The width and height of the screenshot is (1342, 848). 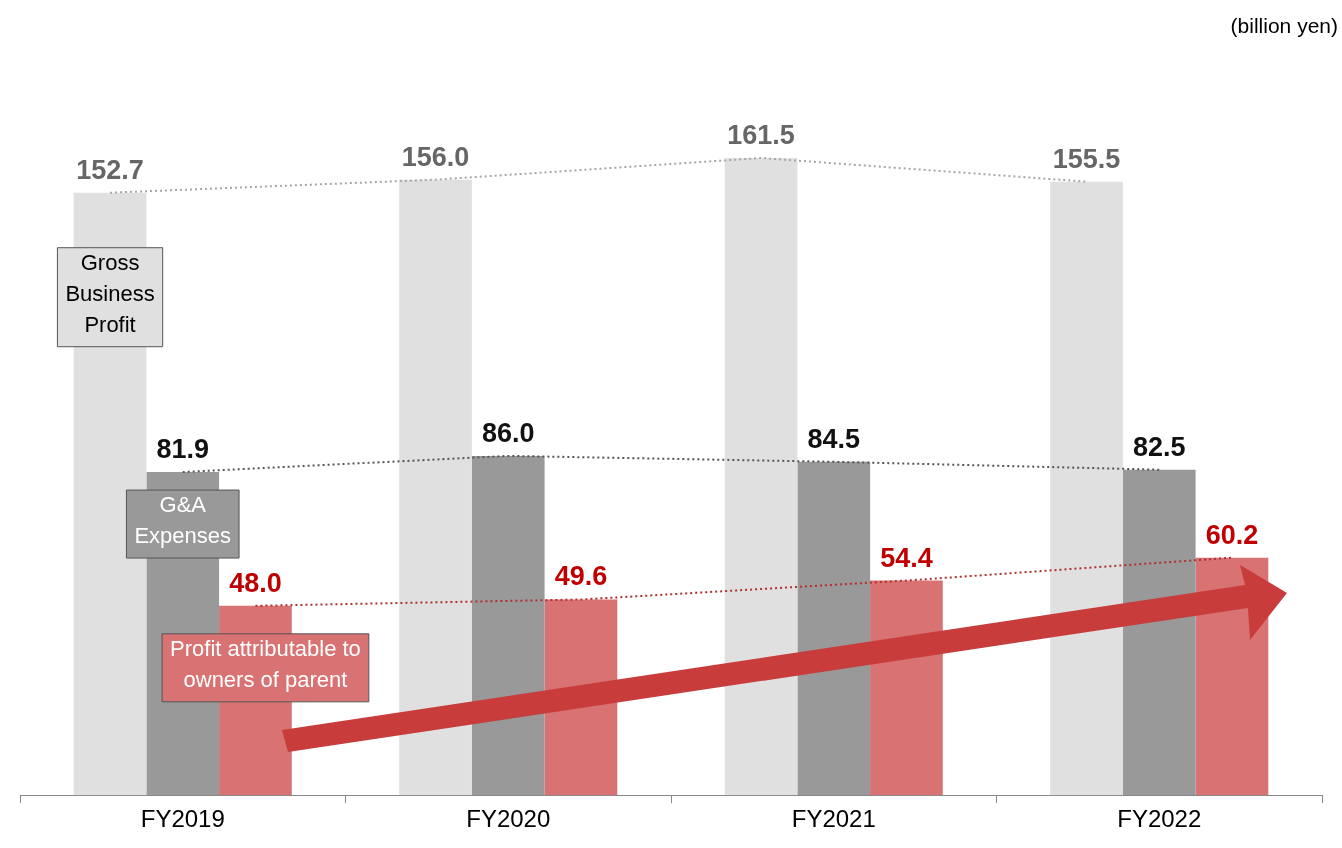 What do you see at coordinates (110, 293) in the screenshot?
I see `series-label: Gross Business Profit` at bounding box center [110, 293].